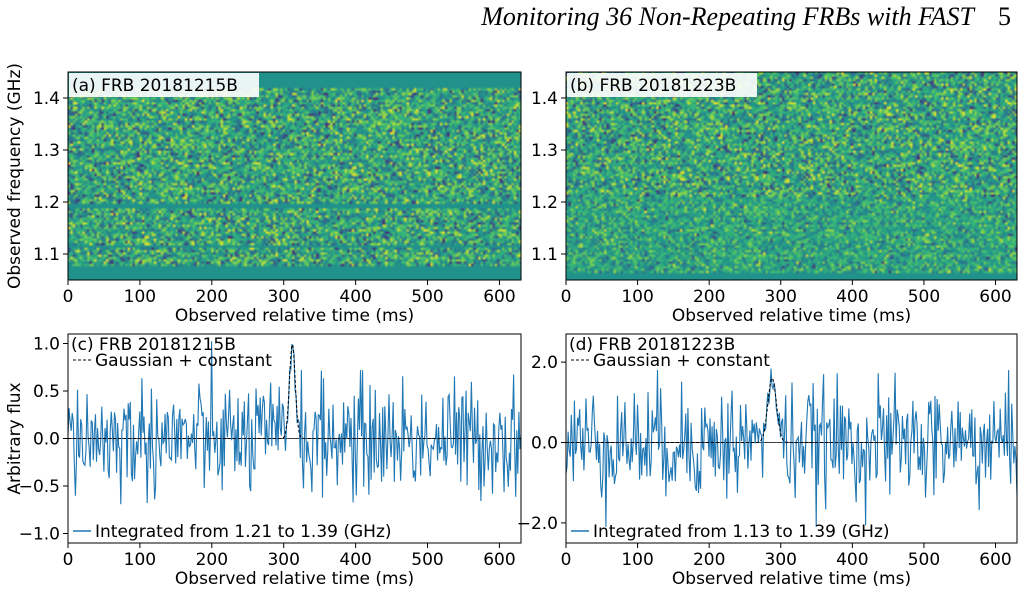 This screenshot has height=591, width=1025. I want to click on y-tick-label: 1.0, so click(46, 345).